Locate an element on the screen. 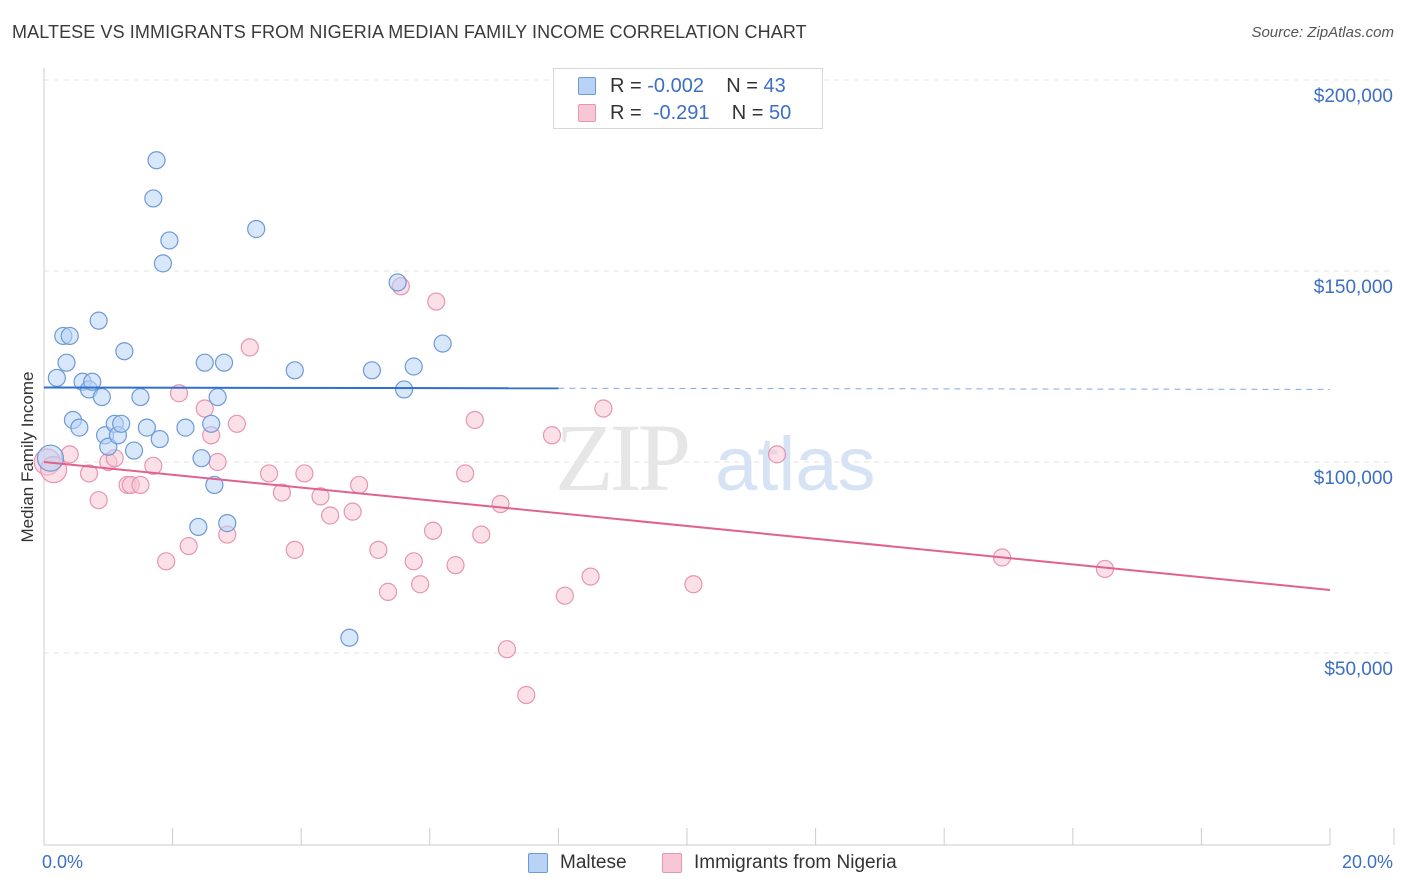 The height and width of the screenshot is (892, 1406). y-tick-label: $200,000 is located at coordinates (1353, 96).